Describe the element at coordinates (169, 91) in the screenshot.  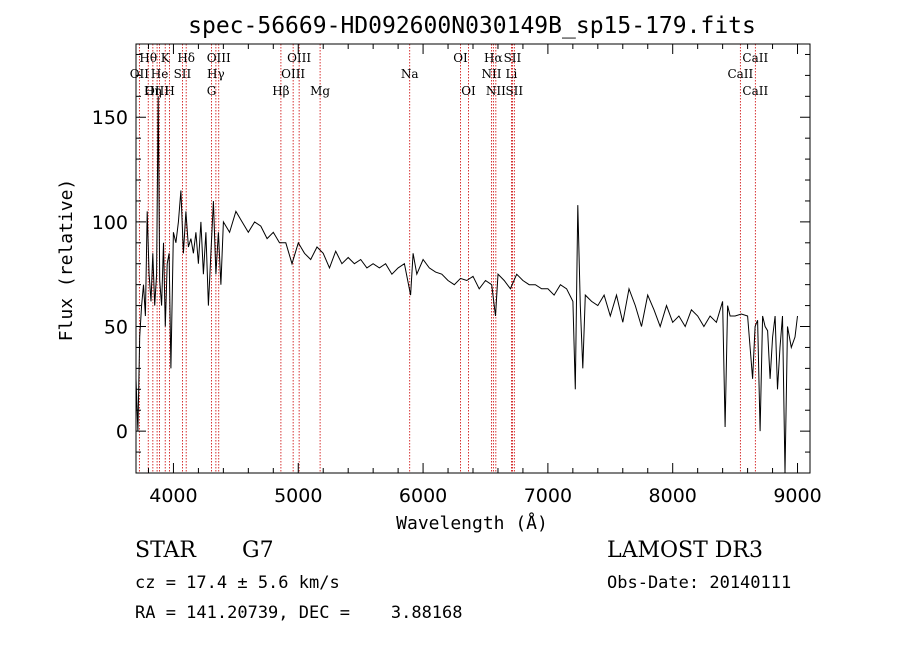
I see `spectral-line-label: H` at that location.